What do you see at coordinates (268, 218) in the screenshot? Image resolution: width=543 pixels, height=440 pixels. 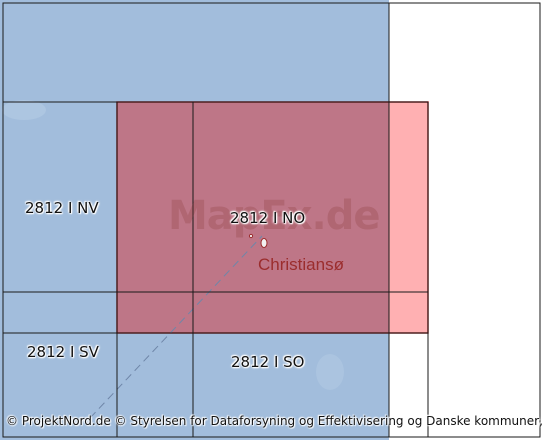 I see `sheet-label-no: 2812 I NO` at bounding box center [268, 218].